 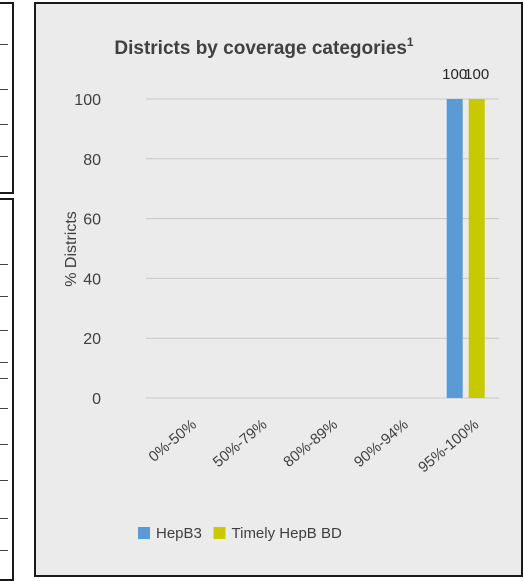 What do you see at coordinates (287, 533) in the screenshot?
I see `legend-label: Timely HepB BD` at bounding box center [287, 533].